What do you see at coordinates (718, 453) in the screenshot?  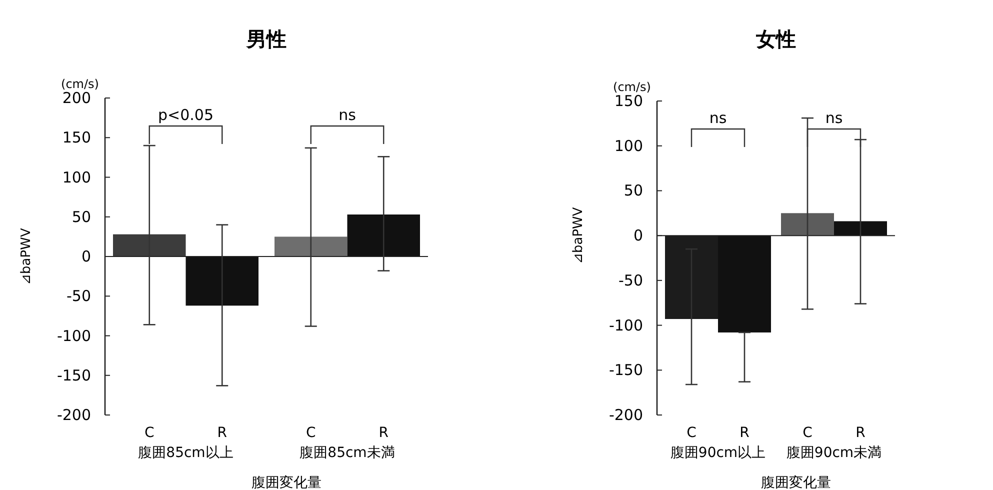 I see `text: 腹囲90cm以上` at bounding box center [718, 453].